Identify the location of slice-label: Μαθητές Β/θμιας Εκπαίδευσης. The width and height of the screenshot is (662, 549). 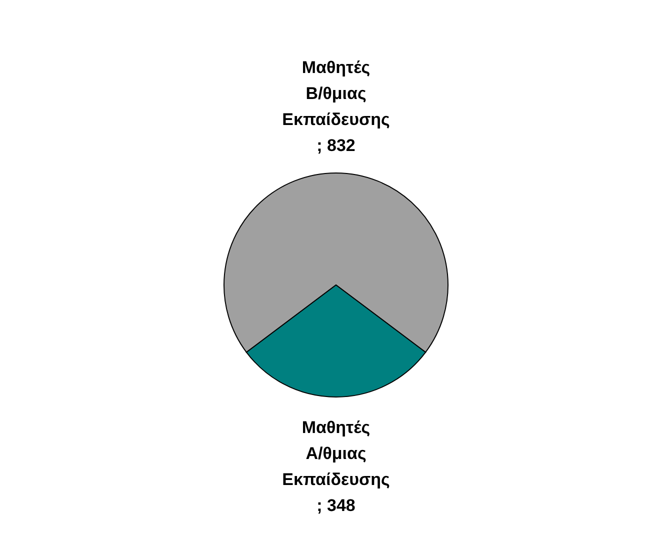
(336, 93).